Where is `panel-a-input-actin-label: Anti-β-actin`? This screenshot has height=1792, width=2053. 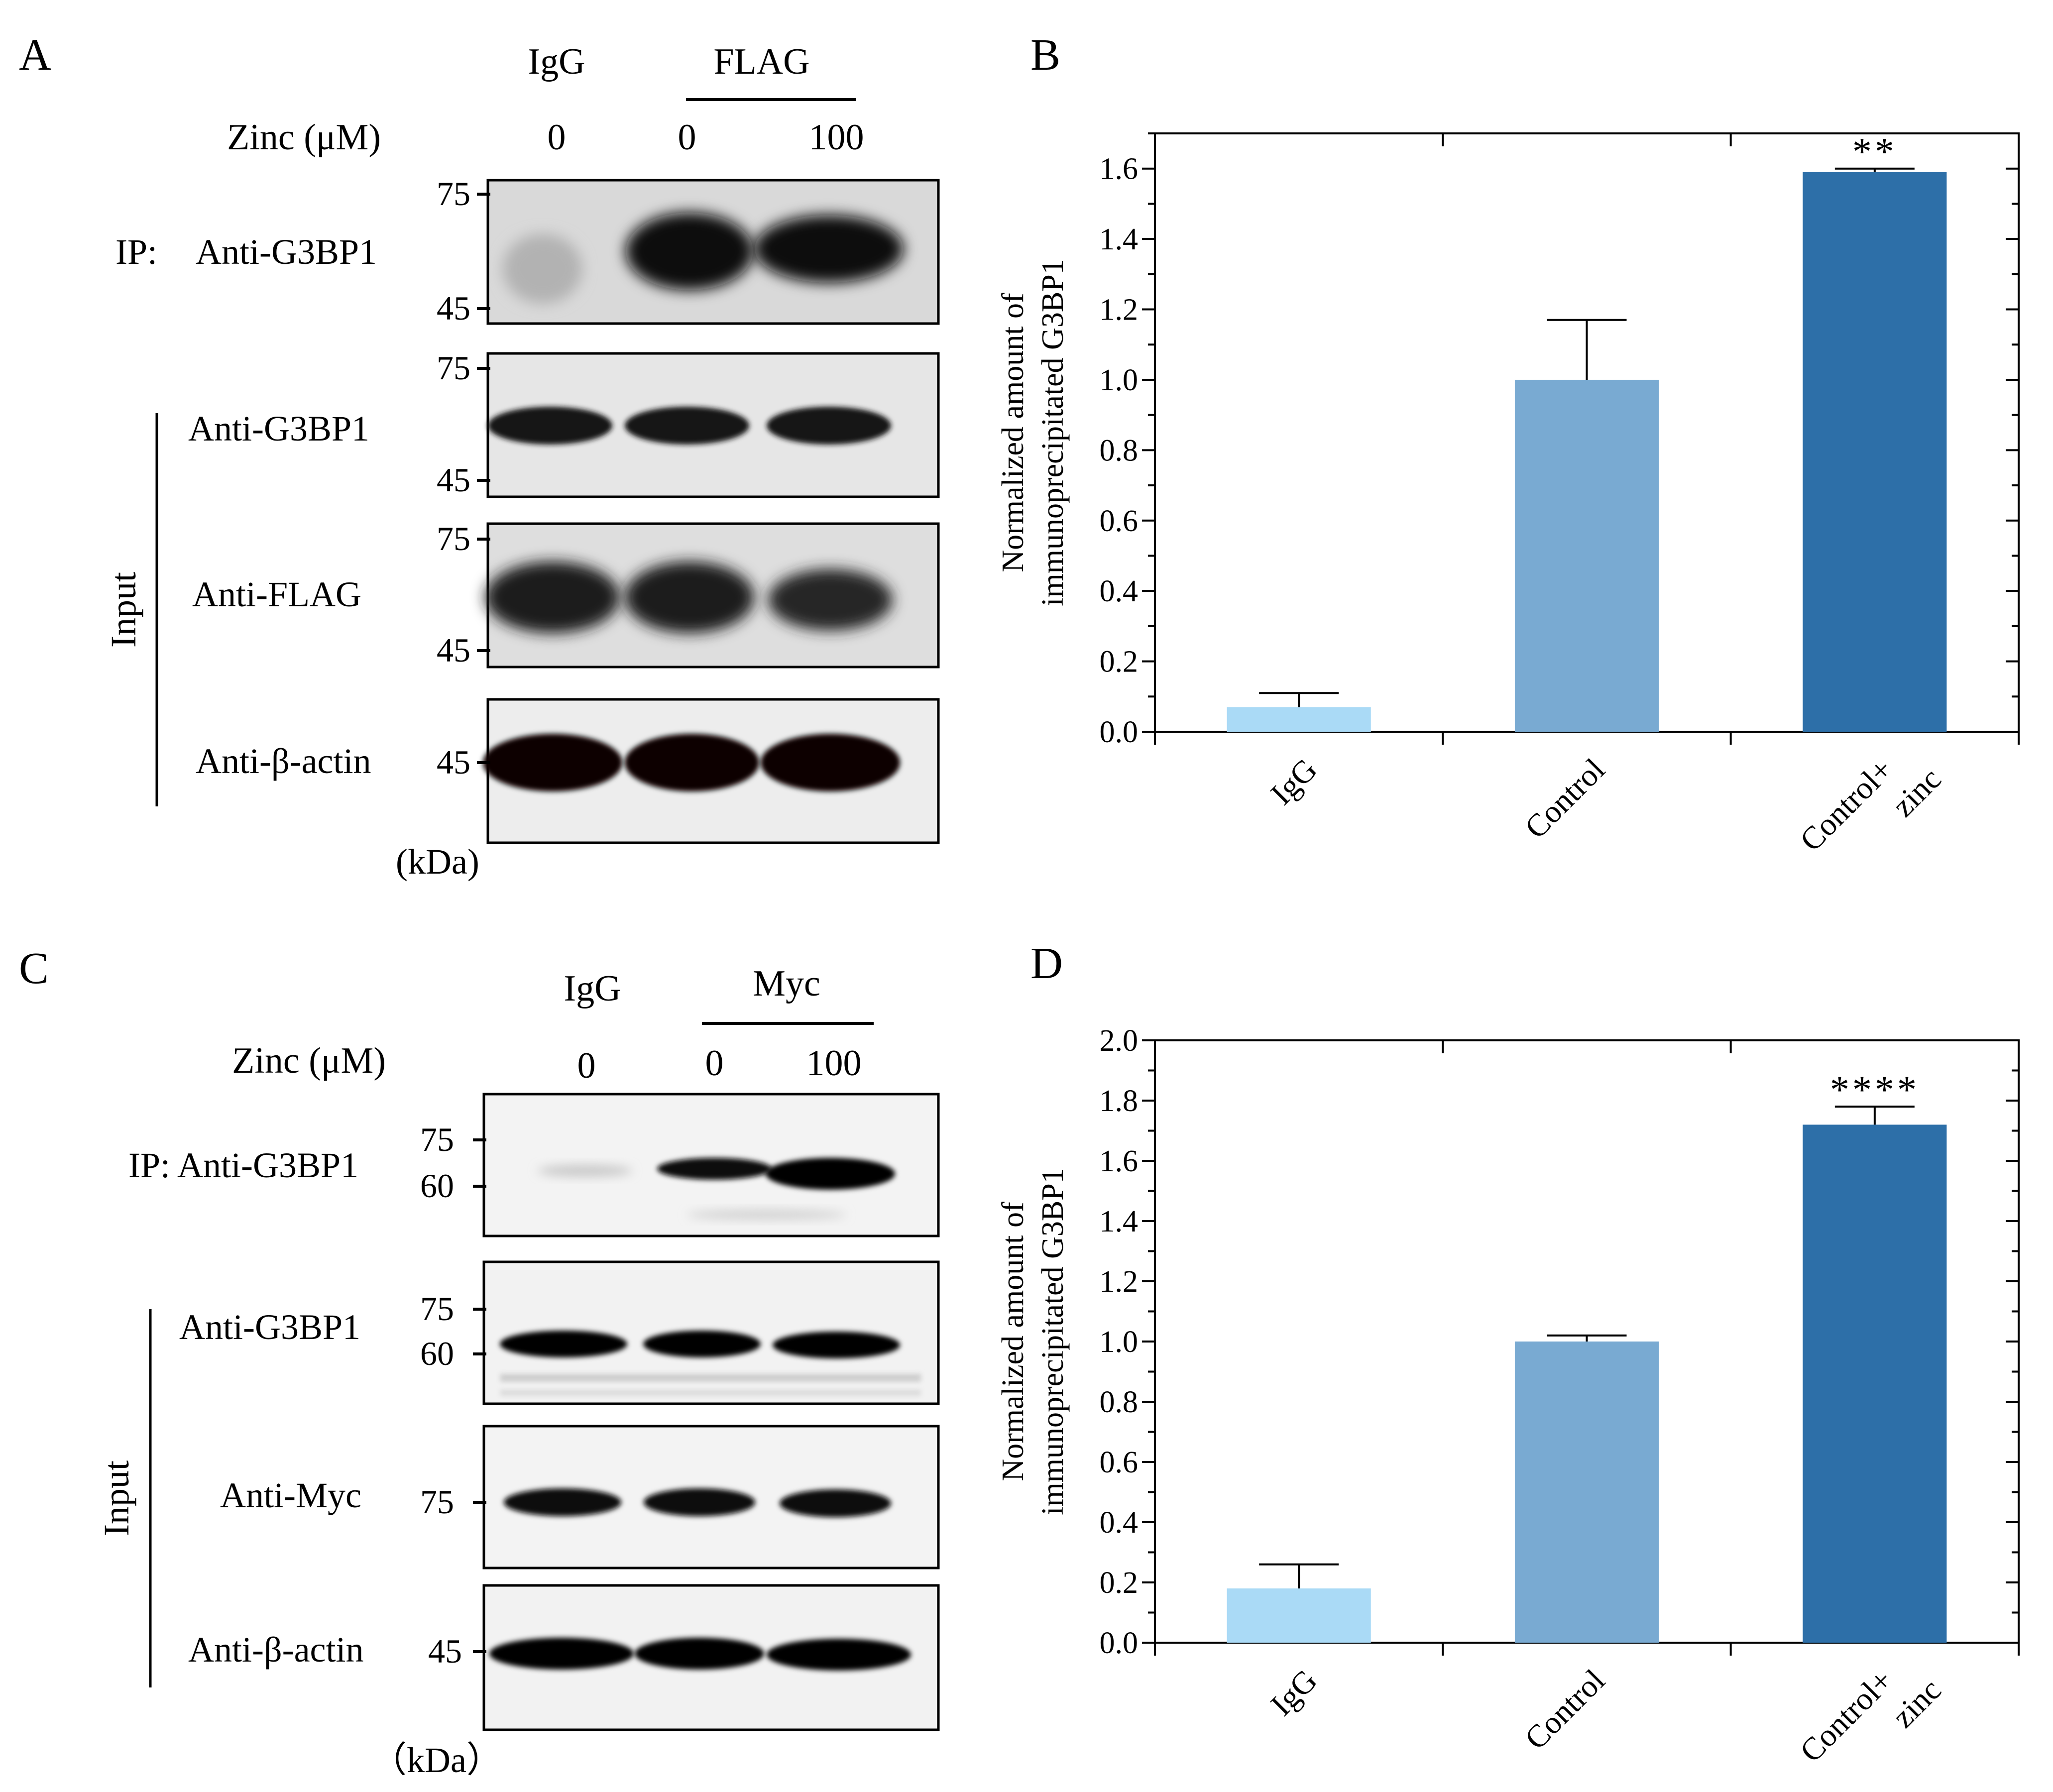 panel-a-input-actin-label: Anti-β-actin is located at coordinates (283, 761).